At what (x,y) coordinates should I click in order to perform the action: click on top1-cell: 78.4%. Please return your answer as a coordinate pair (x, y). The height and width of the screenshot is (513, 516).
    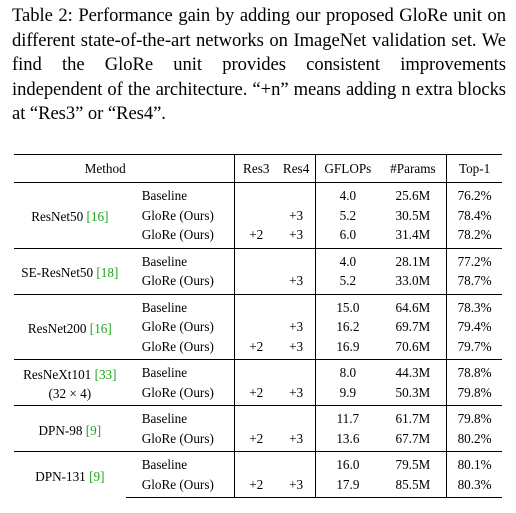
    Looking at the image, I should click on (474, 215).